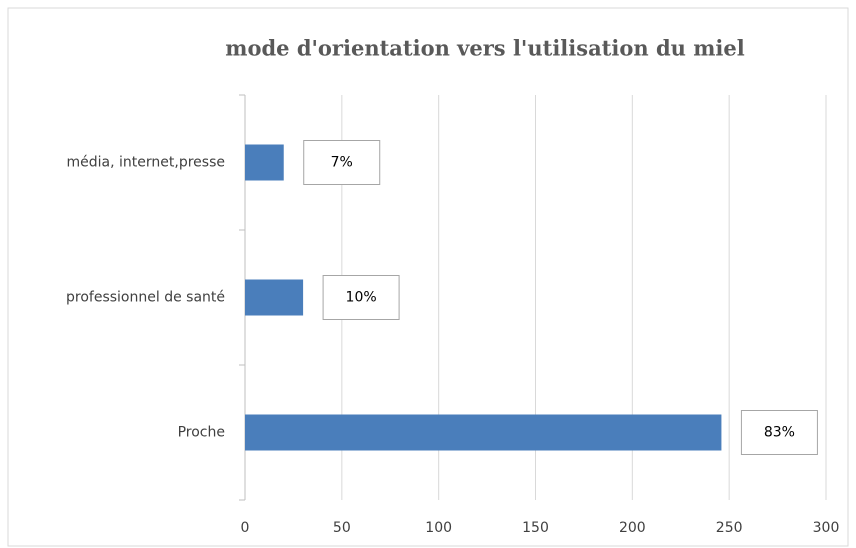  I want to click on y-tick-label: média, internet,presse, so click(146, 163).